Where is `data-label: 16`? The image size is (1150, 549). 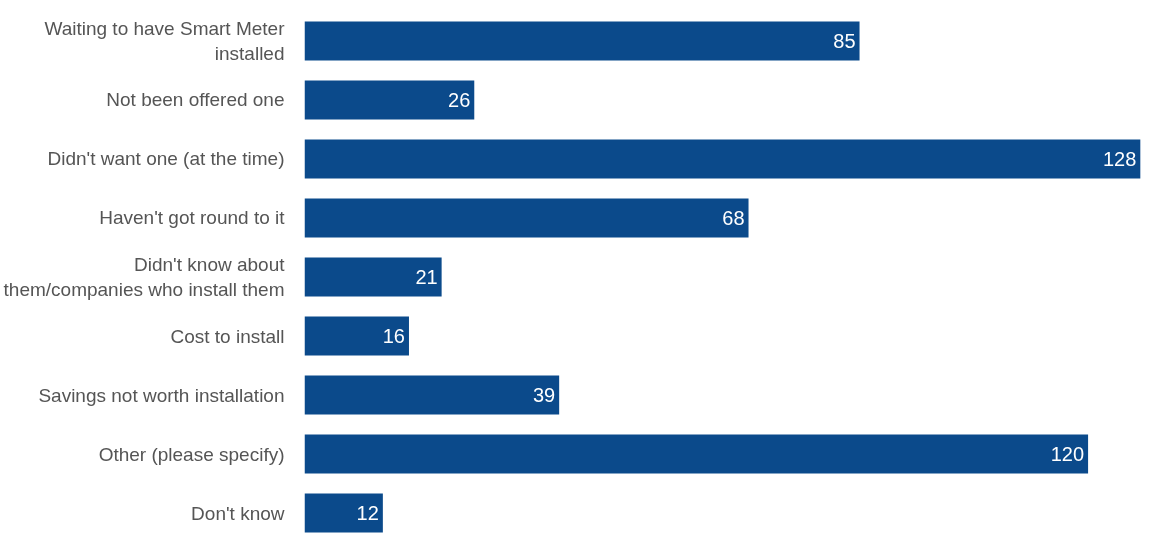 data-label: 16 is located at coordinates (393, 336).